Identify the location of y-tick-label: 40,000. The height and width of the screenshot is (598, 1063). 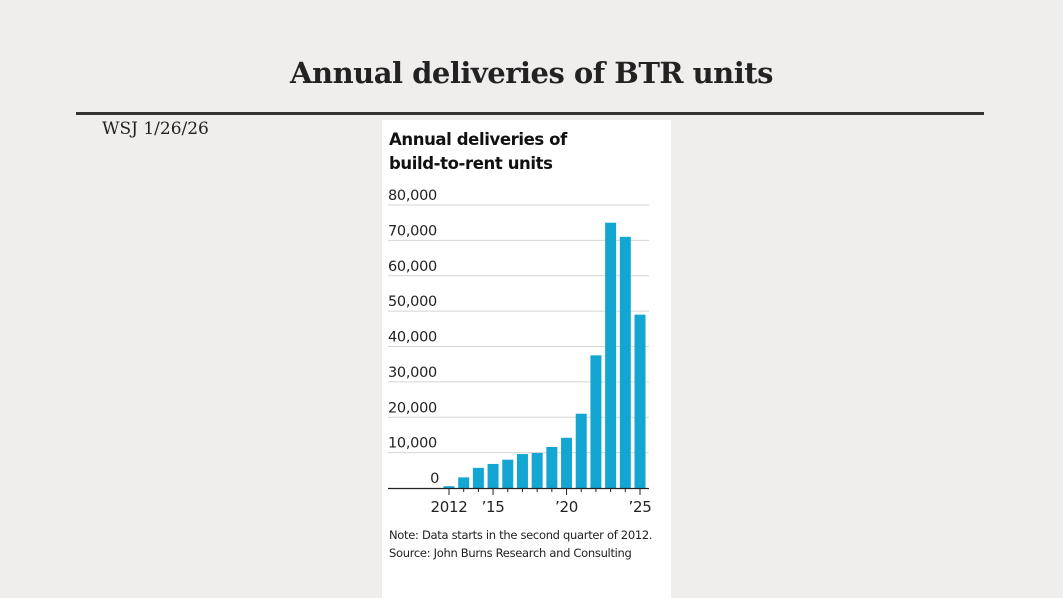
(412, 338).